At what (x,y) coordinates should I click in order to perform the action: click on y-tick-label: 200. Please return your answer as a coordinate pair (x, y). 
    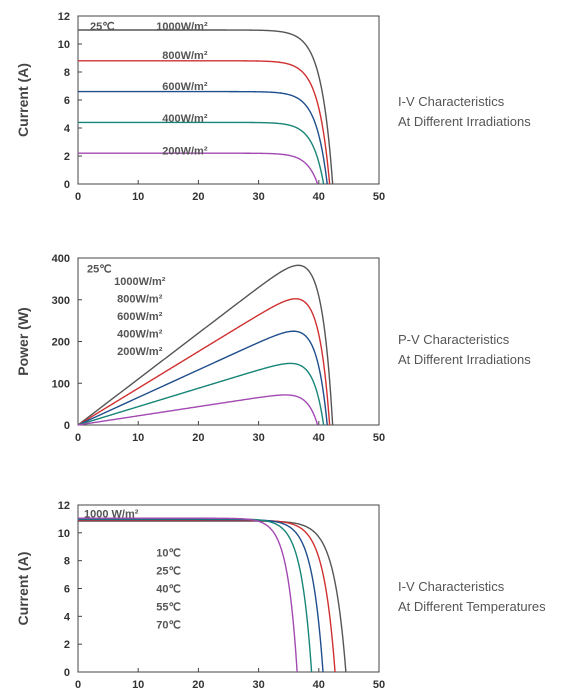
    Looking at the image, I should click on (61, 343).